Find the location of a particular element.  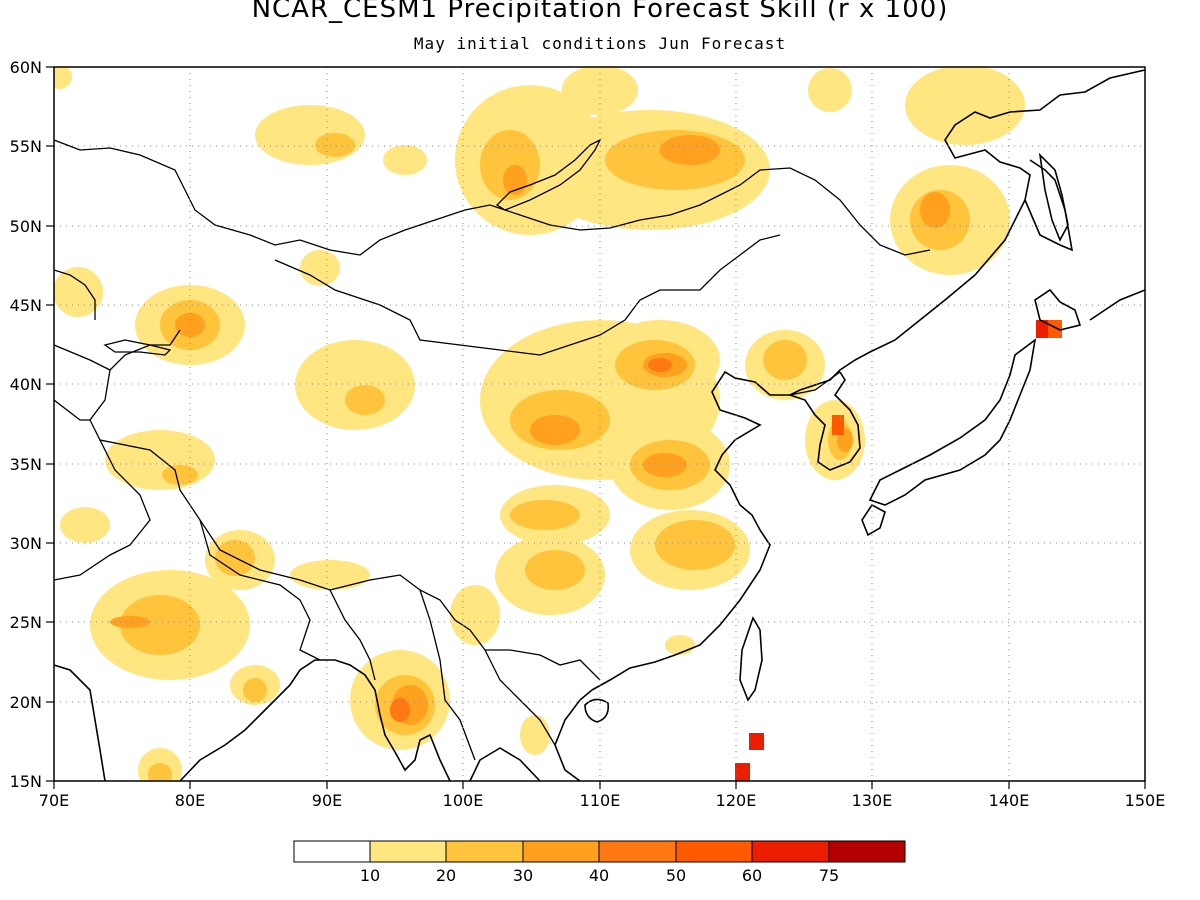

colorbar-label: 75 is located at coordinates (829, 875).